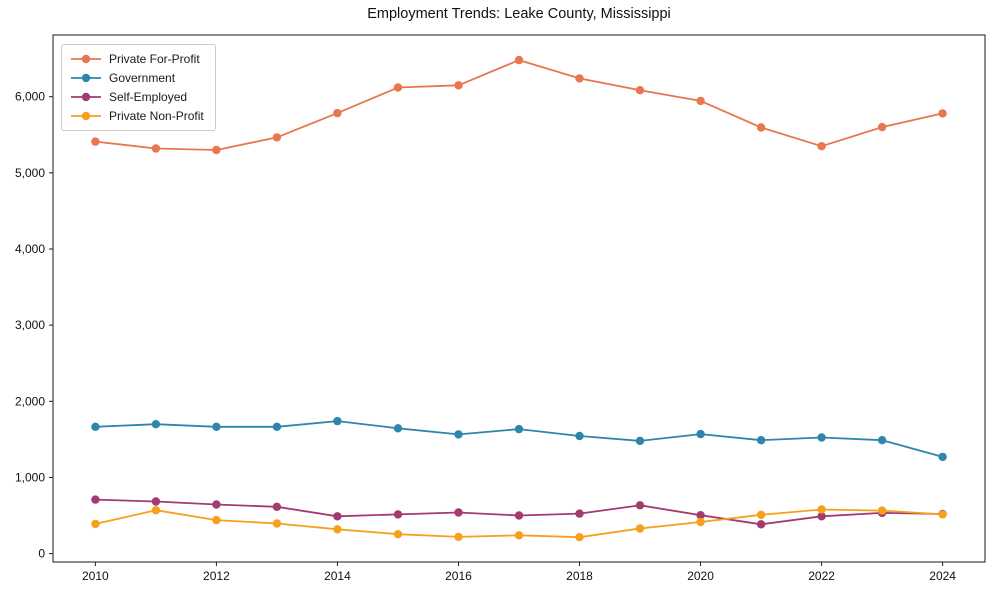  What do you see at coordinates (30, 325) in the screenshot?
I see `y-tick-label: 3,000` at bounding box center [30, 325].